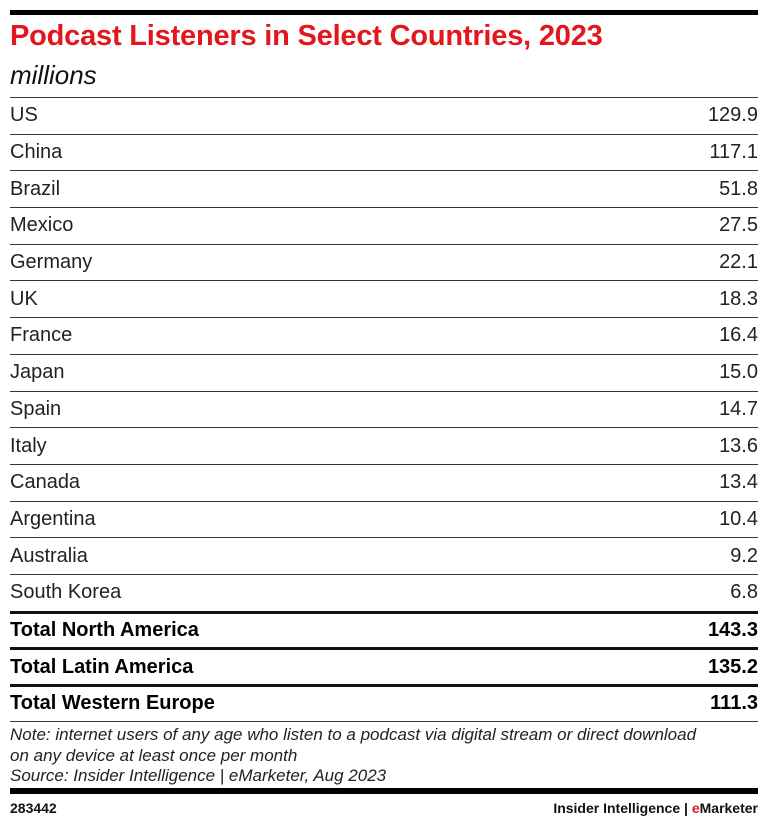  I want to click on brand-prefix: Insider Intelligence |, so click(622, 808).